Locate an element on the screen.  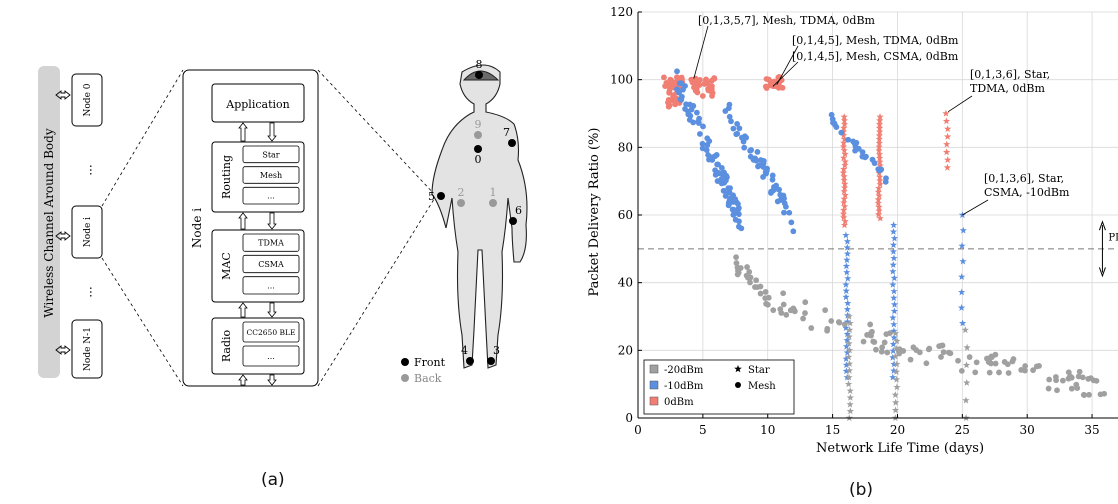
x-tick-label-7: 35 is located at coordinates (1091, 430).